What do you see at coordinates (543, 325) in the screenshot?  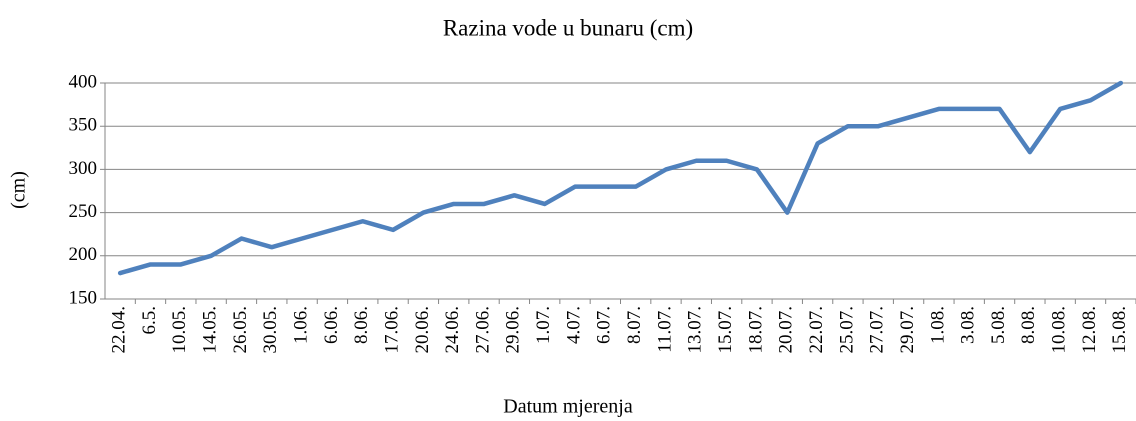 I see `x-tick-label: 1.07.` at bounding box center [543, 325].